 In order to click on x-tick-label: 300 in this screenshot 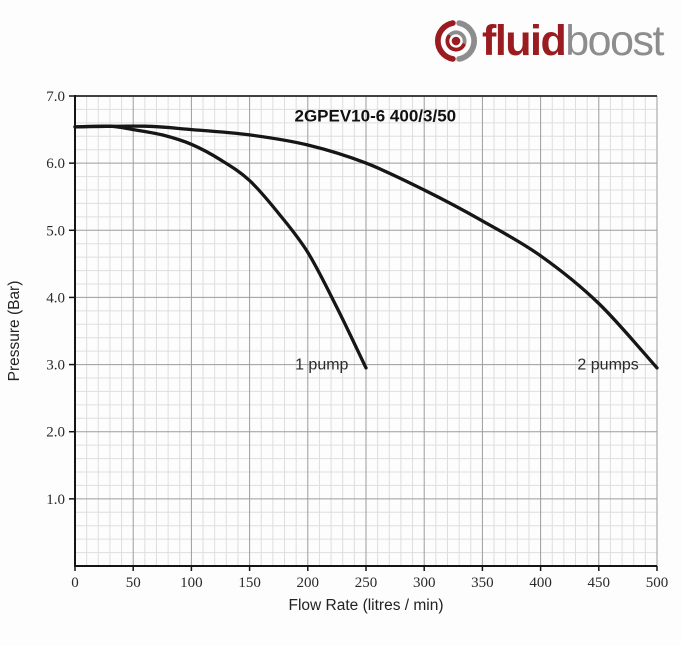, I will do `click(424, 583)`.